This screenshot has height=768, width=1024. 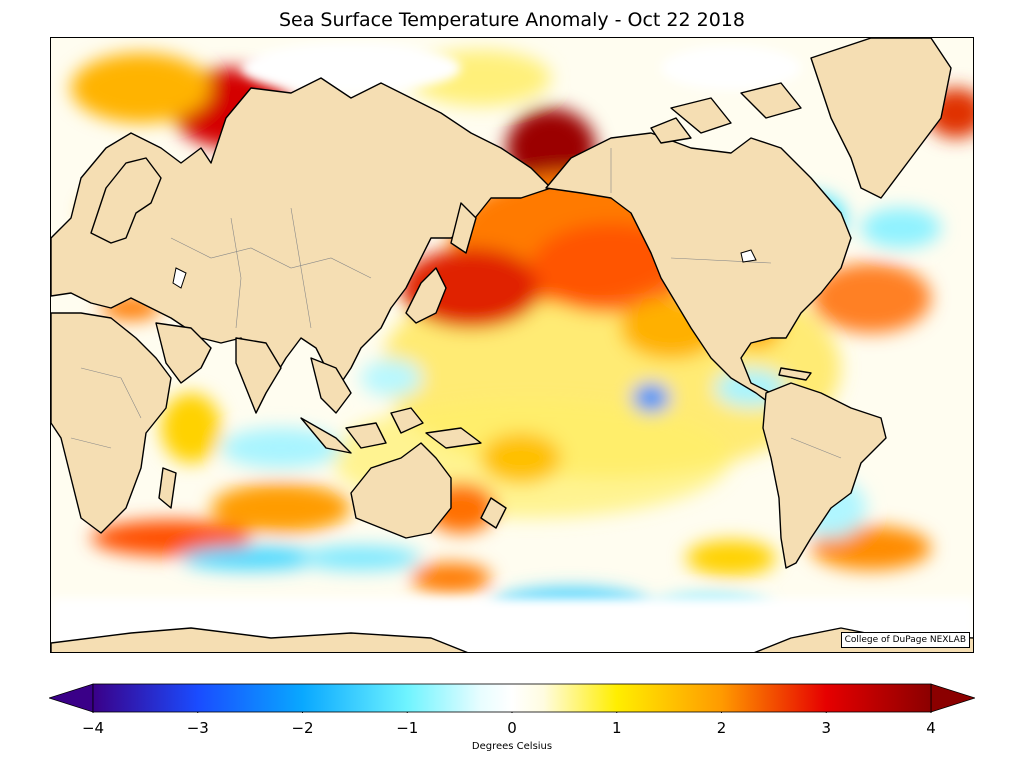 I want to click on colorbar-tick-label: −2, so click(x=302, y=728).